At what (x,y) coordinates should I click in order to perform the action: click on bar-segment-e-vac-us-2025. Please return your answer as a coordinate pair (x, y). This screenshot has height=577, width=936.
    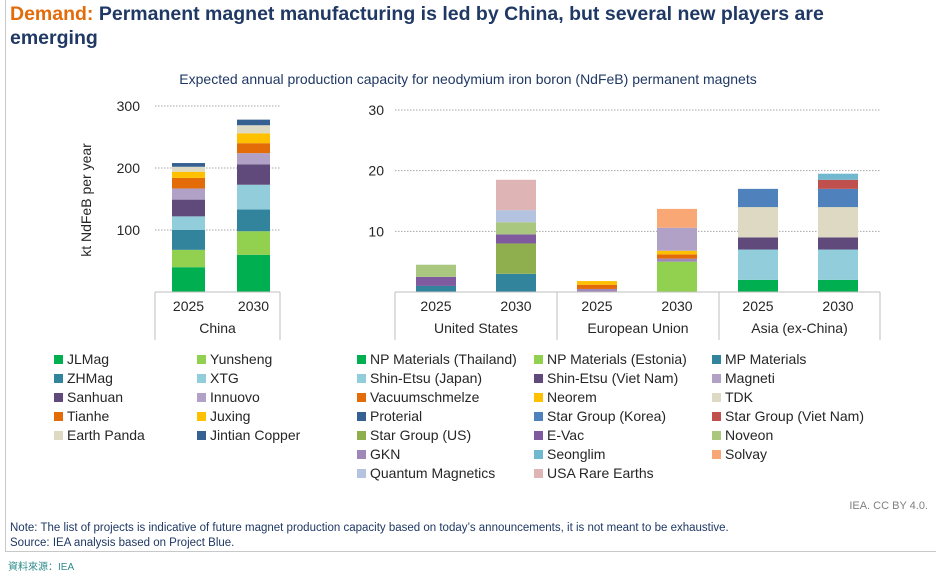
    Looking at the image, I should click on (436, 281).